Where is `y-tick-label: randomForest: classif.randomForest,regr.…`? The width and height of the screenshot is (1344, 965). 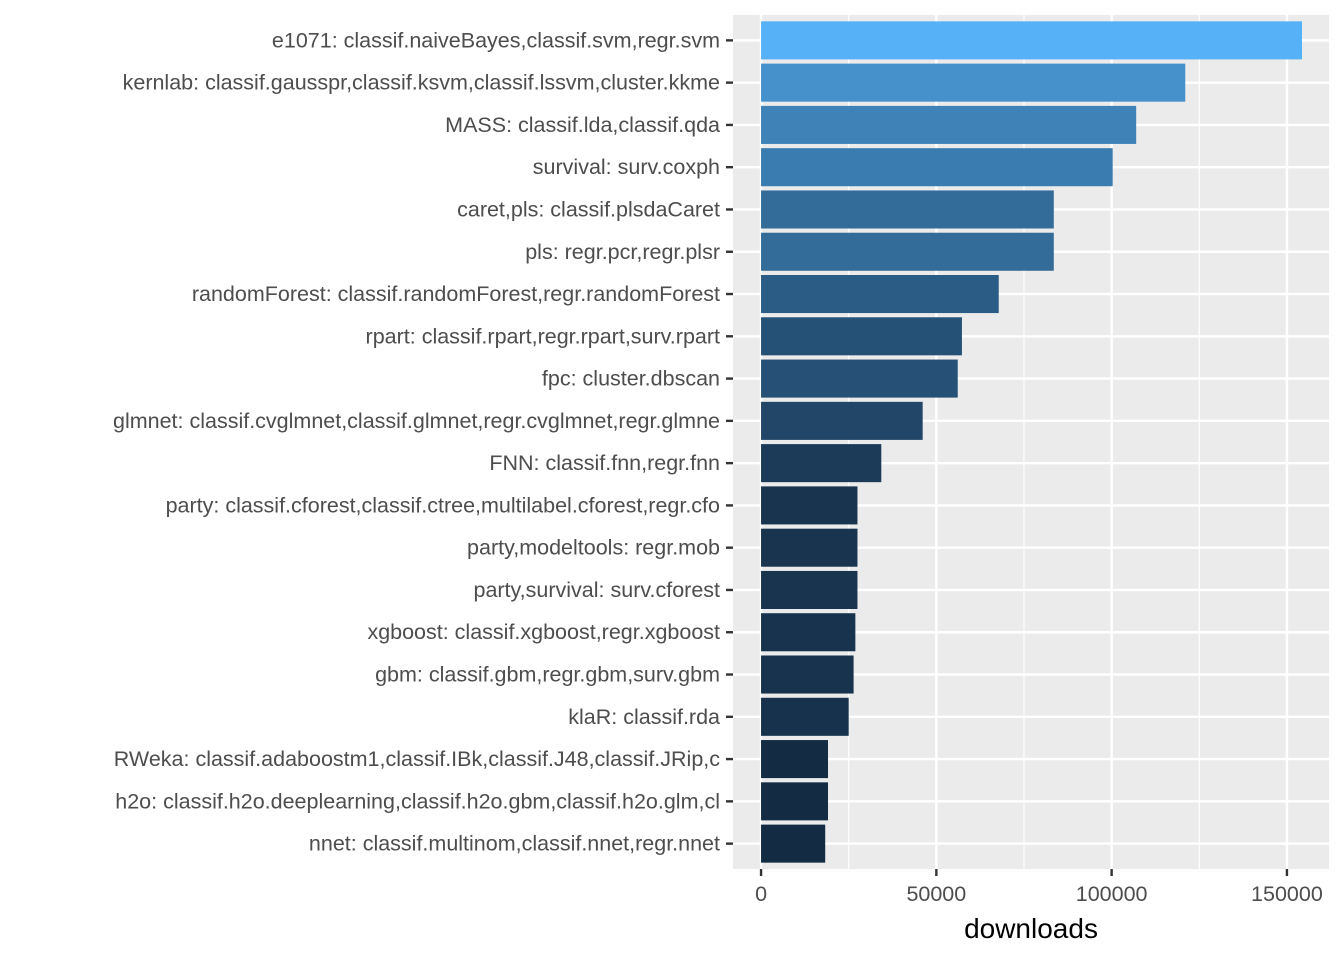 y-tick-label: randomForest: classif.randomForest,regr.… is located at coordinates (456, 294).